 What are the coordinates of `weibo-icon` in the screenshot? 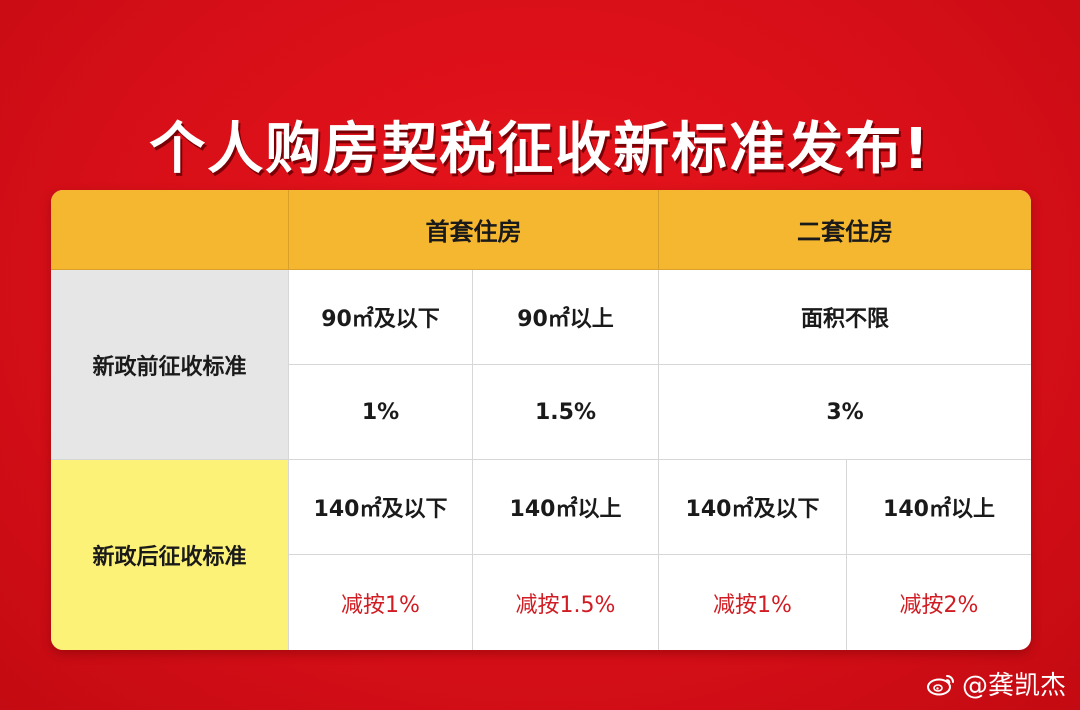 It's located at (941, 684).